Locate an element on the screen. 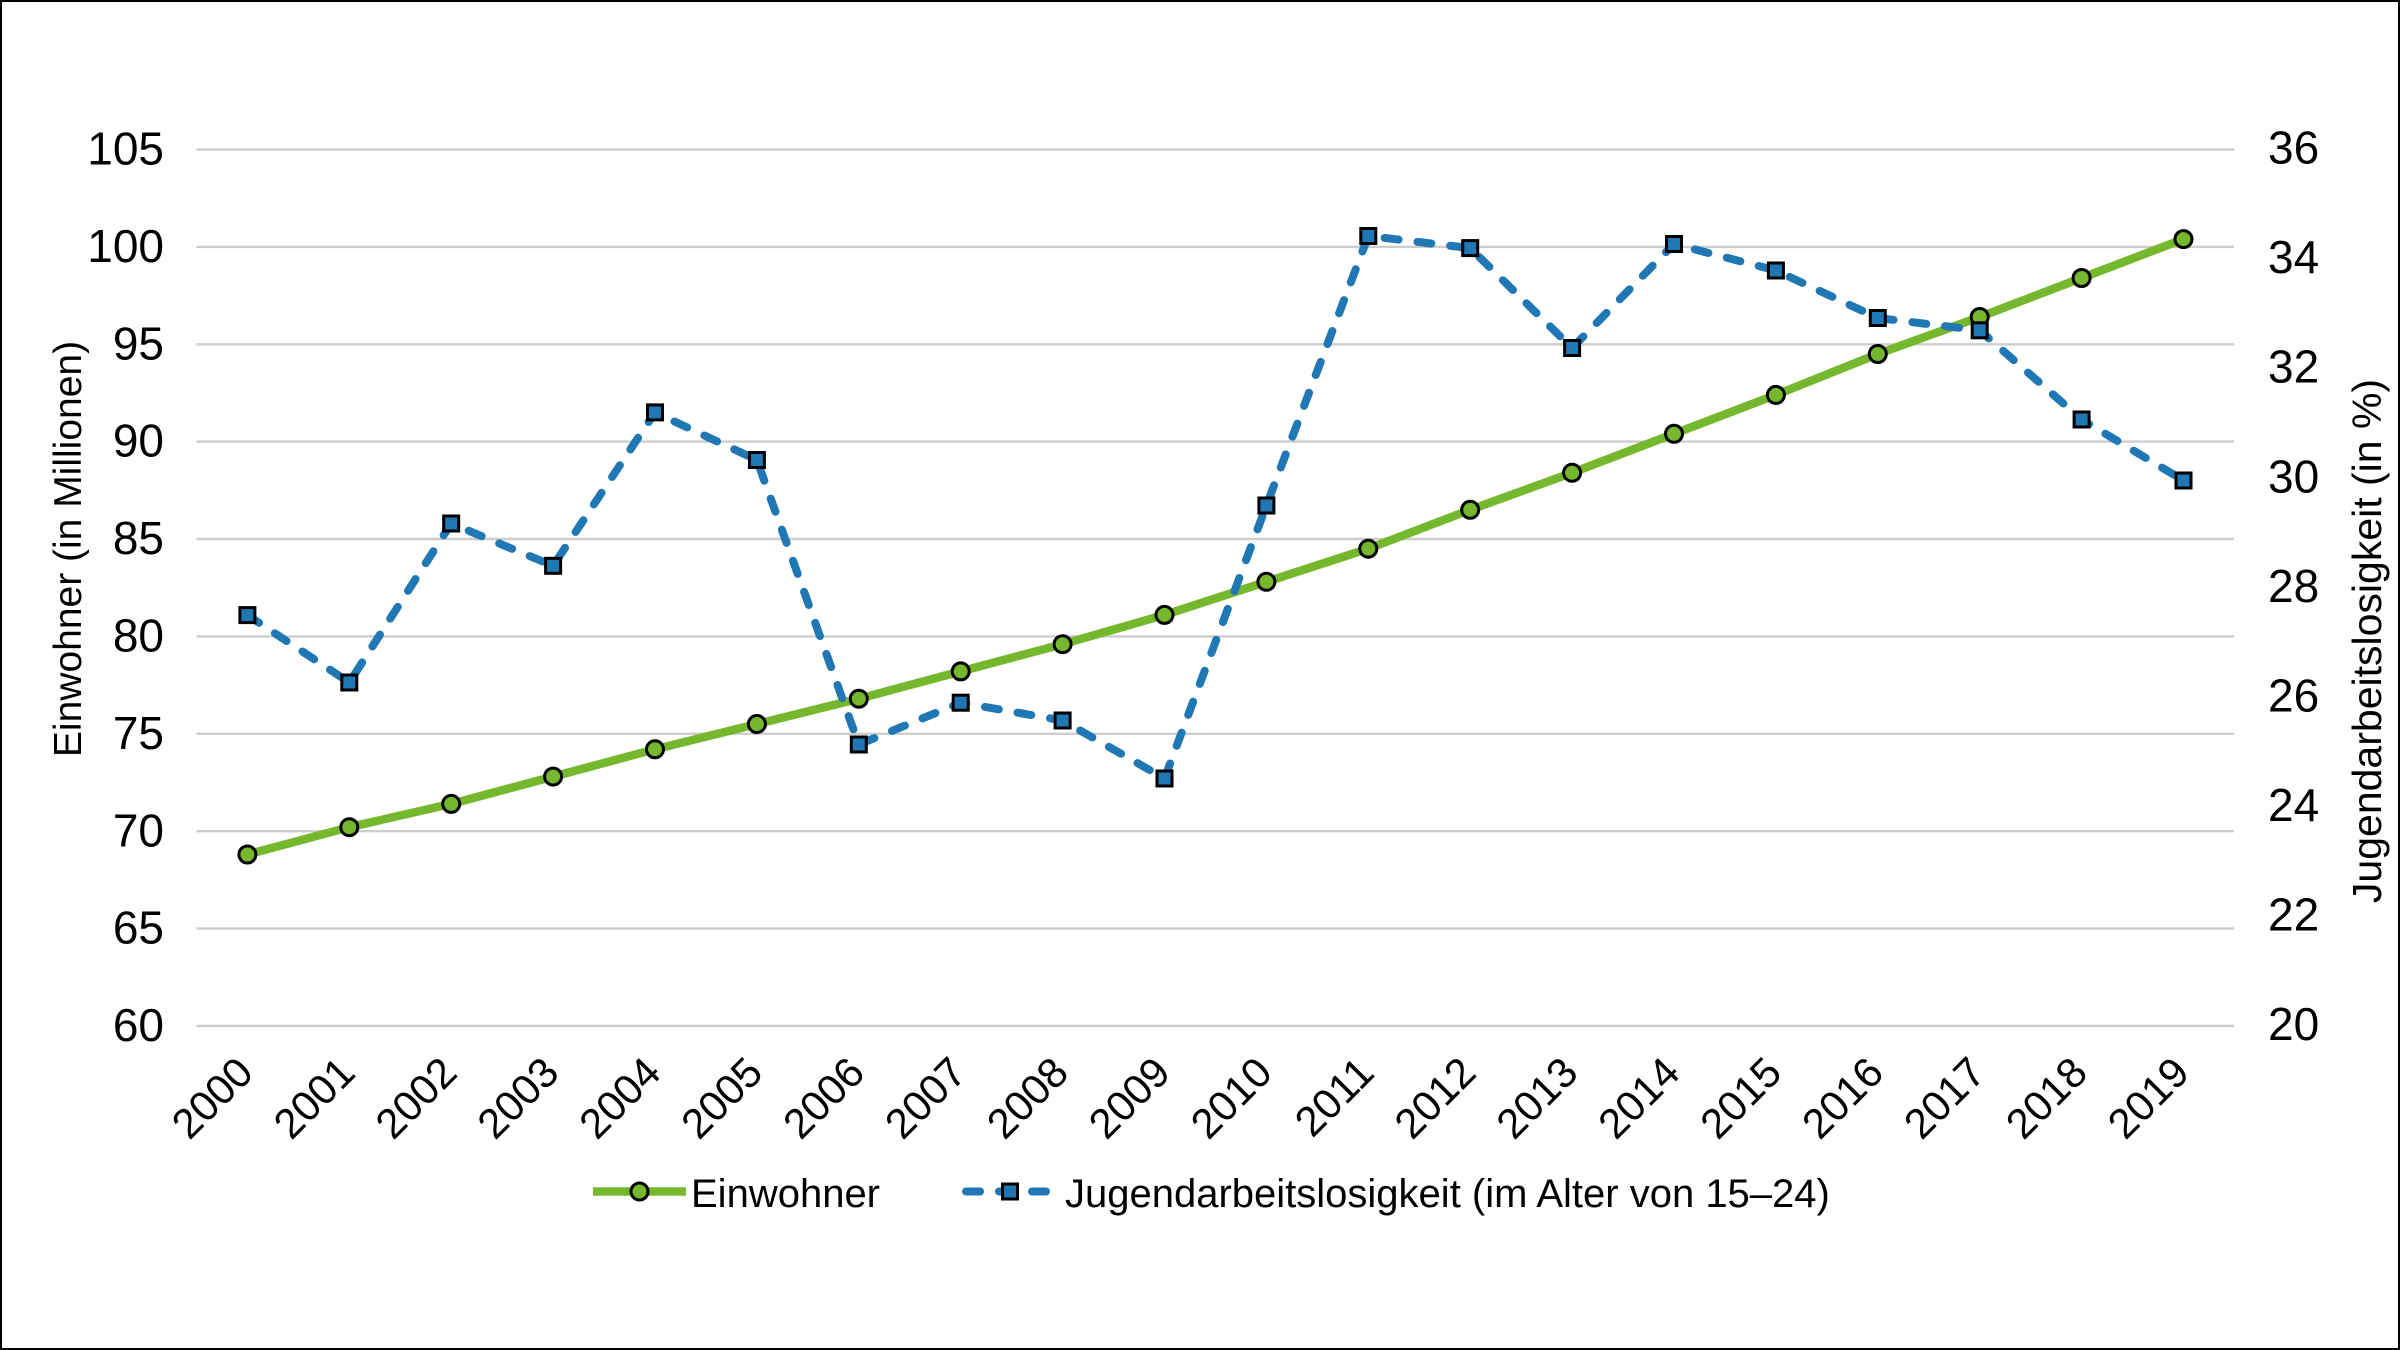 The image size is (2400, 1350). svg-text: 95 is located at coordinates (138, 343).